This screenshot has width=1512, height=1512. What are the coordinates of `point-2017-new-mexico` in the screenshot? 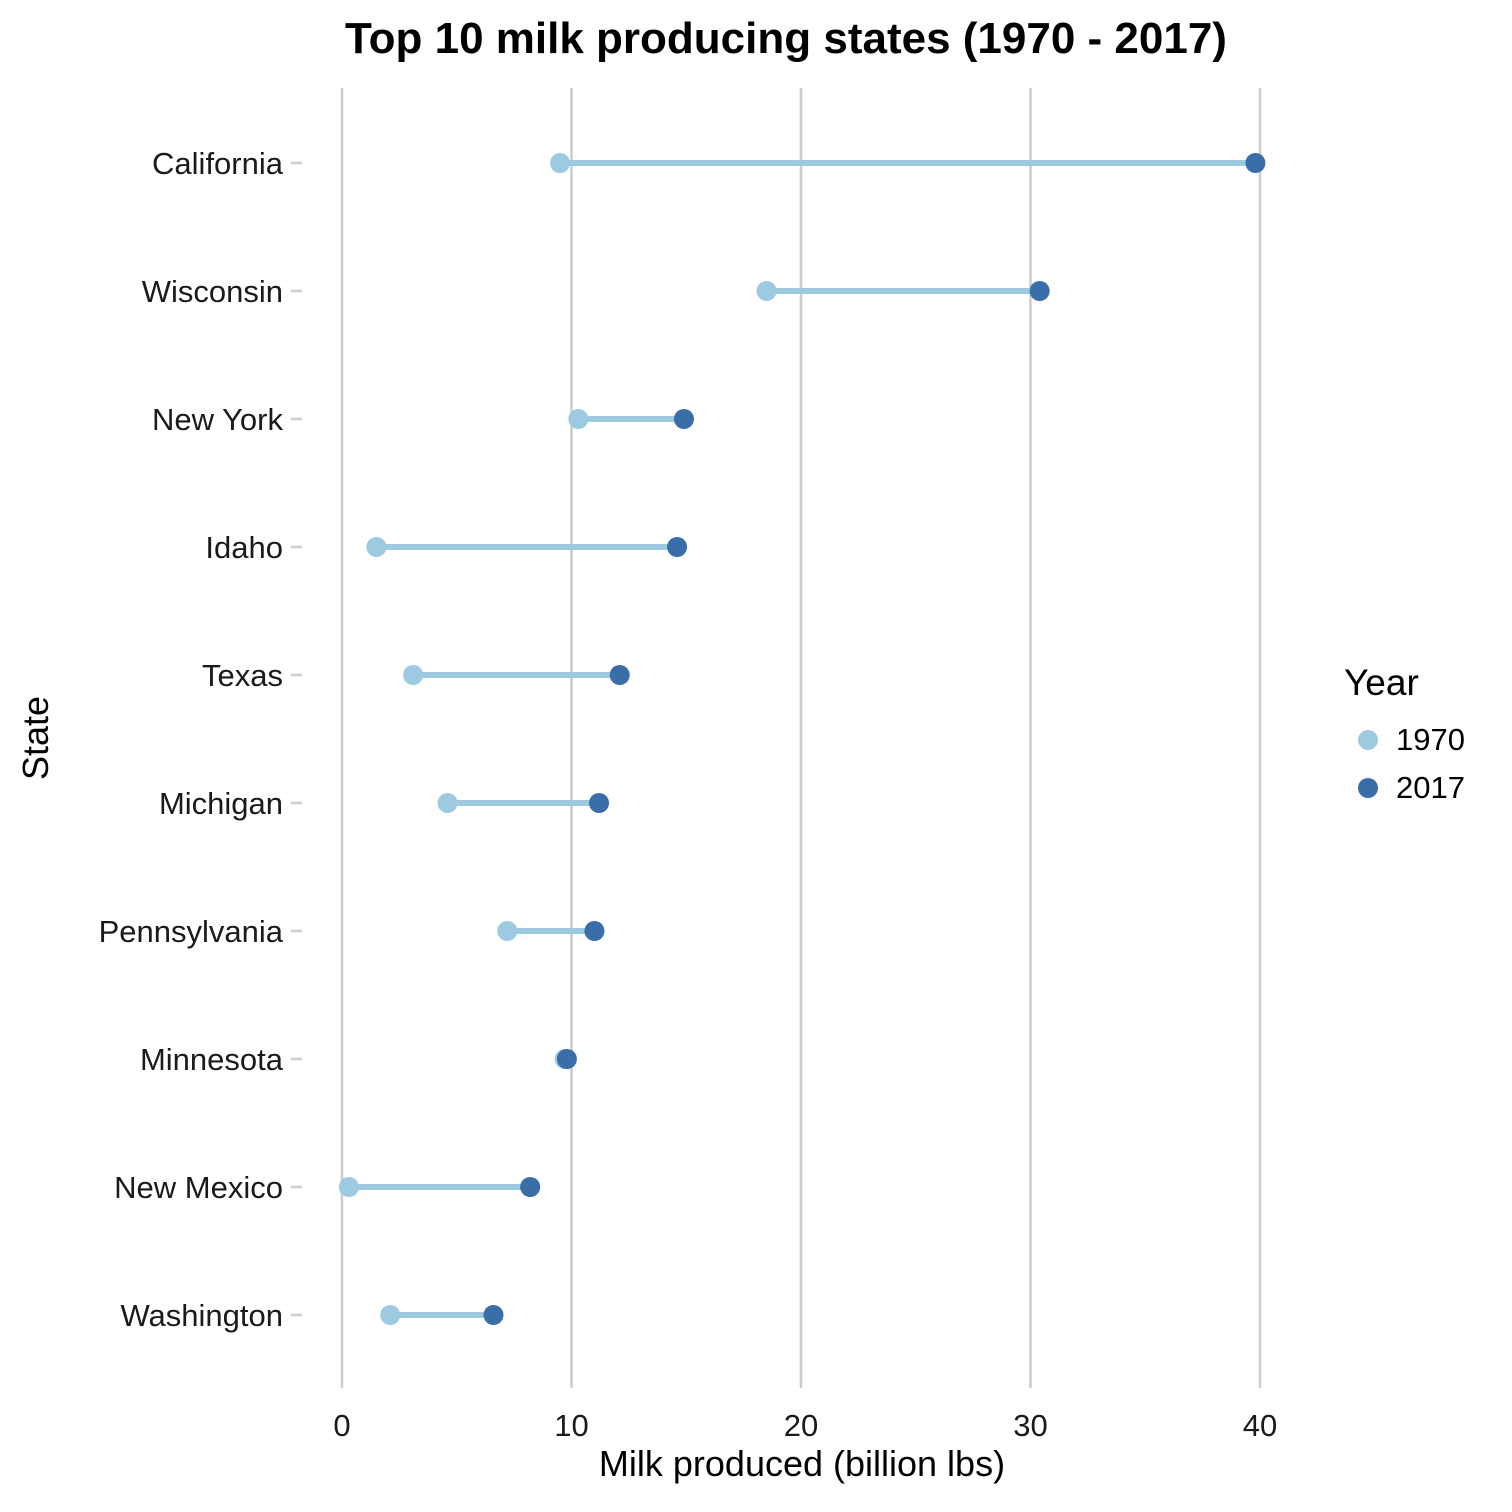 It's located at (530, 1187).